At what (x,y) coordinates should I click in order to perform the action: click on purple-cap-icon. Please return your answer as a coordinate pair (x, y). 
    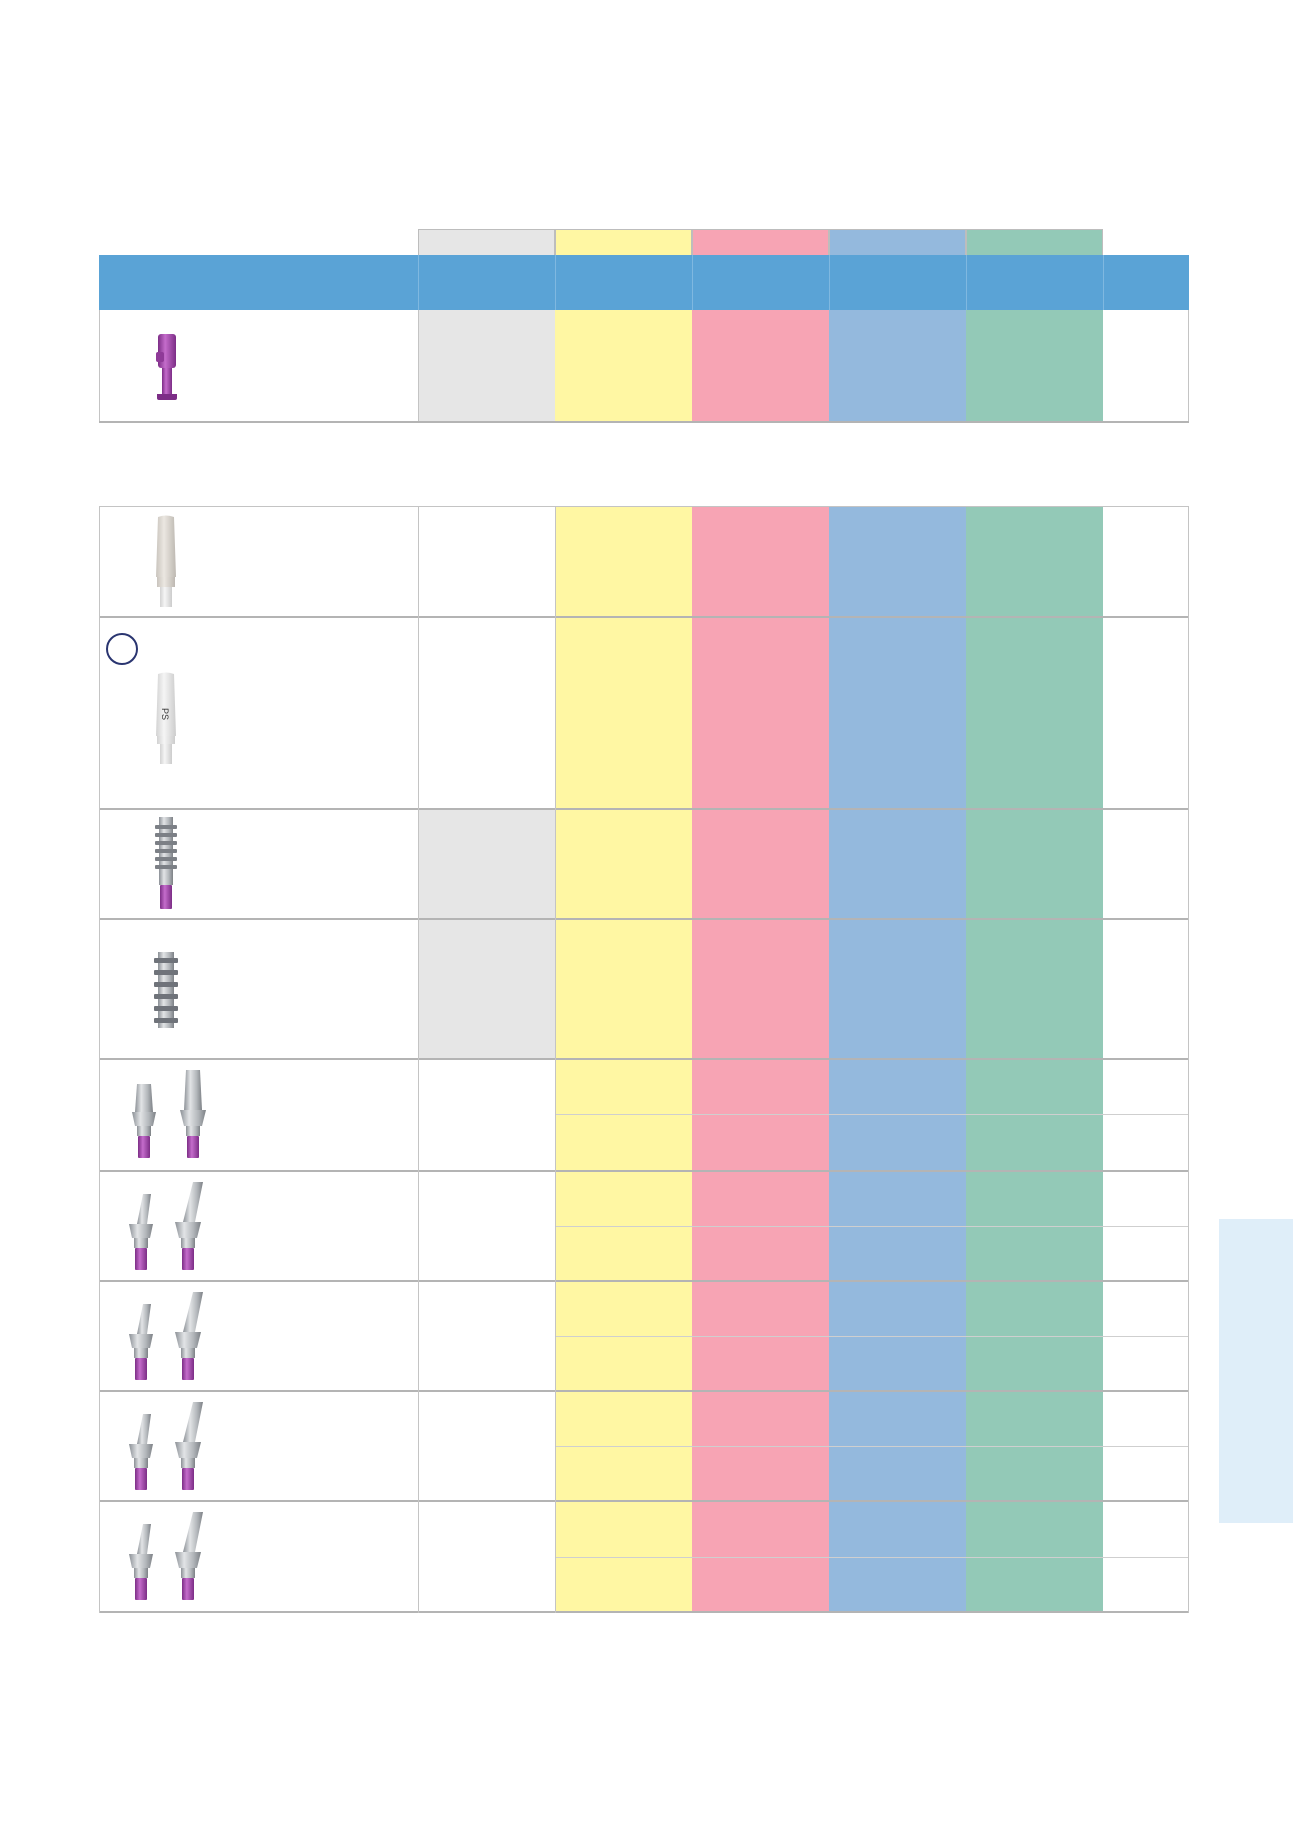
    Looking at the image, I should click on (166, 367).